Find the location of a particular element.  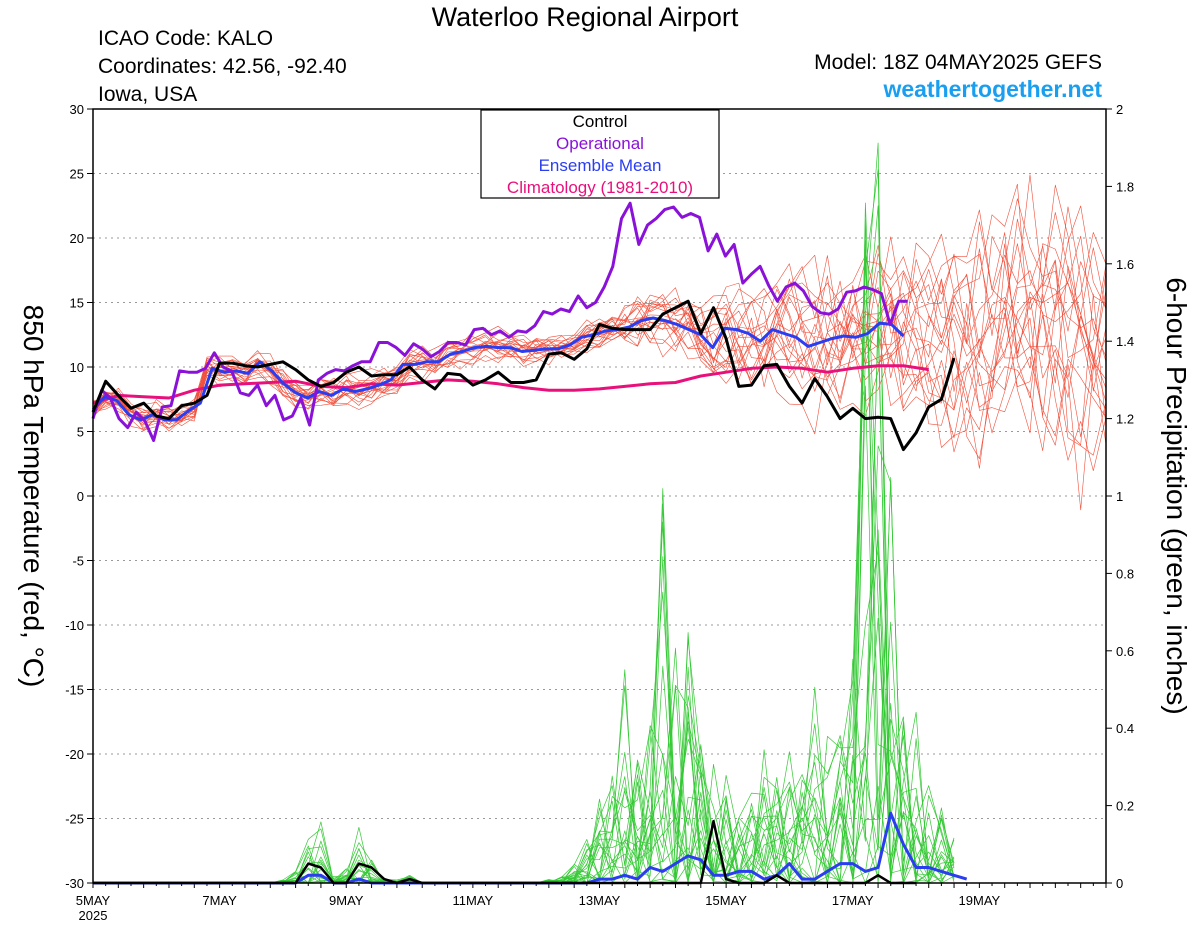

control-line is located at coordinates (523, 375).